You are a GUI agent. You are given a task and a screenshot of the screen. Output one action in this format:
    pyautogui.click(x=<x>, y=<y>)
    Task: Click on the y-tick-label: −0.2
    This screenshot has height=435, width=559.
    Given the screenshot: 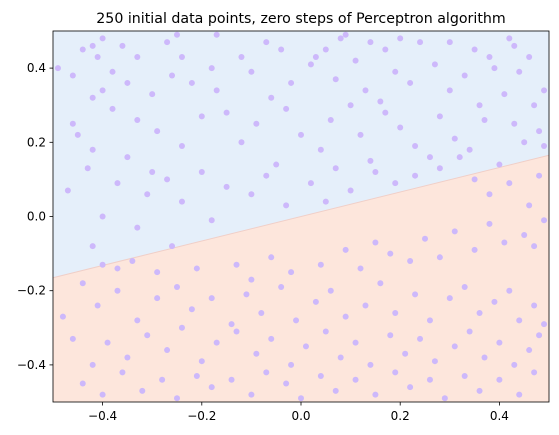 What is the action you would take?
    pyautogui.click(x=31, y=291)
    